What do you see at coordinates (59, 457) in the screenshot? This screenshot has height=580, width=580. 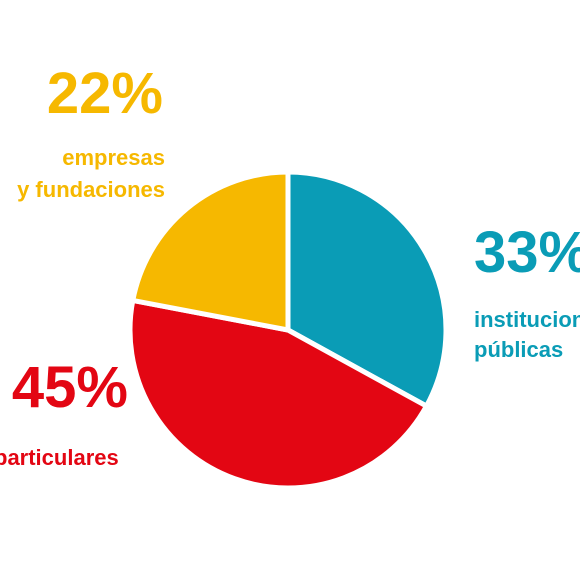 I see `category-label: particulares` at bounding box center [59, 457].